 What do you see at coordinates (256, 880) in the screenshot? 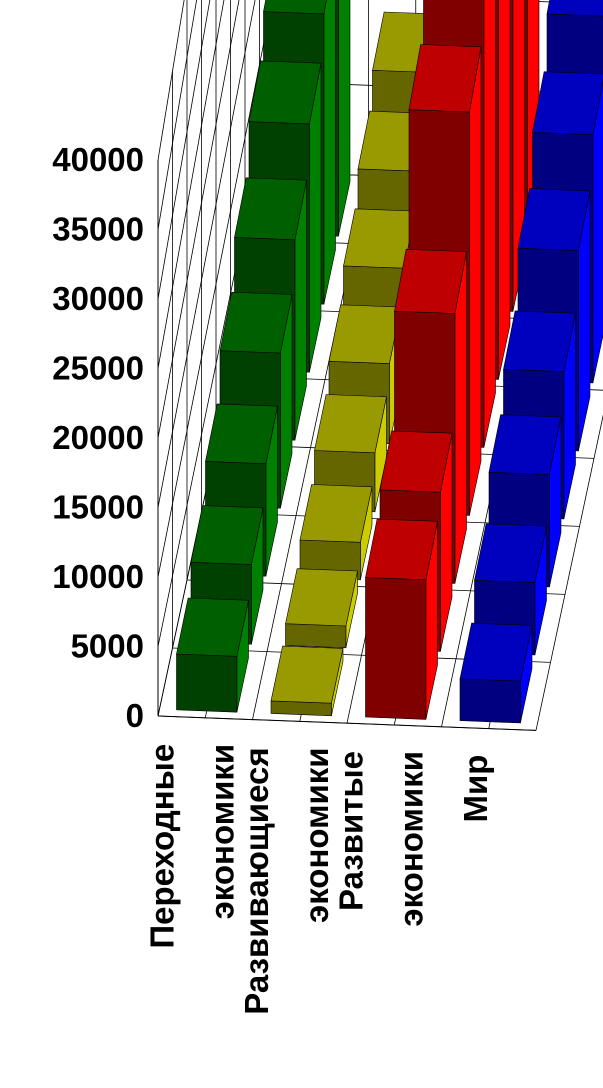
I see `x-category-label: Развивающиеся` at bounding box center [256, 880].